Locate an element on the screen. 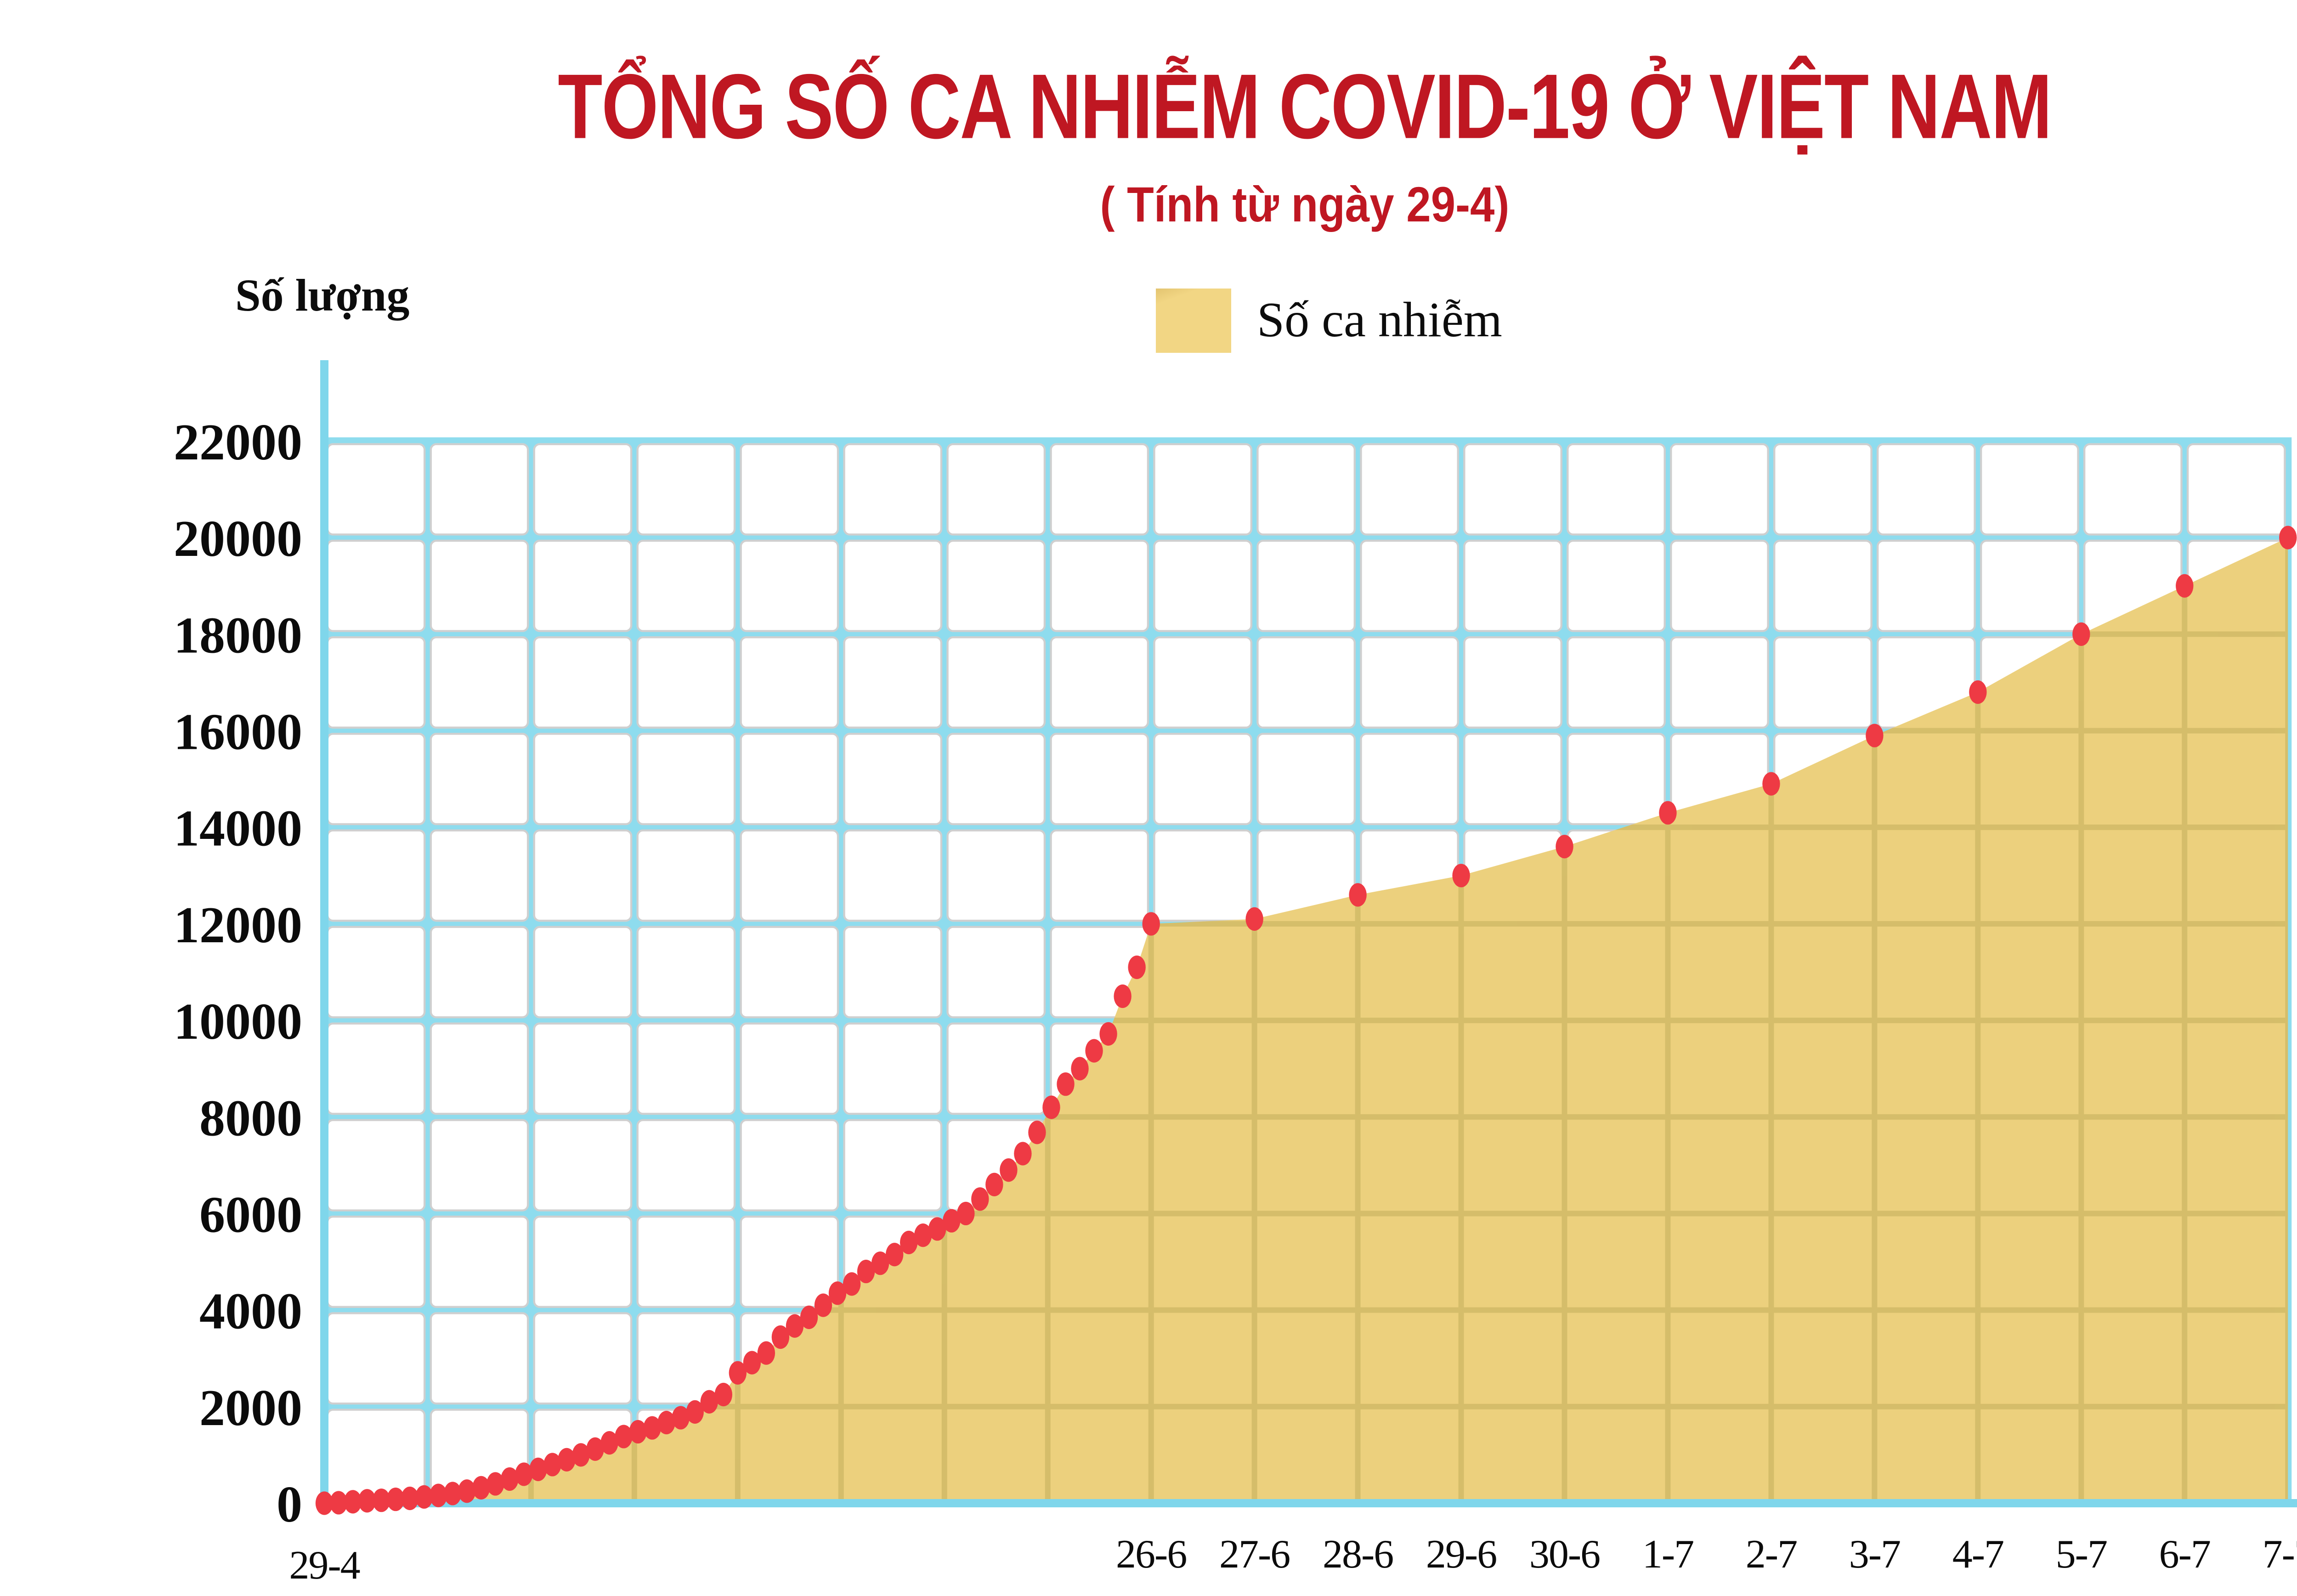  x-tick-label: 26-6 is located at coordinates (1151, 1555).